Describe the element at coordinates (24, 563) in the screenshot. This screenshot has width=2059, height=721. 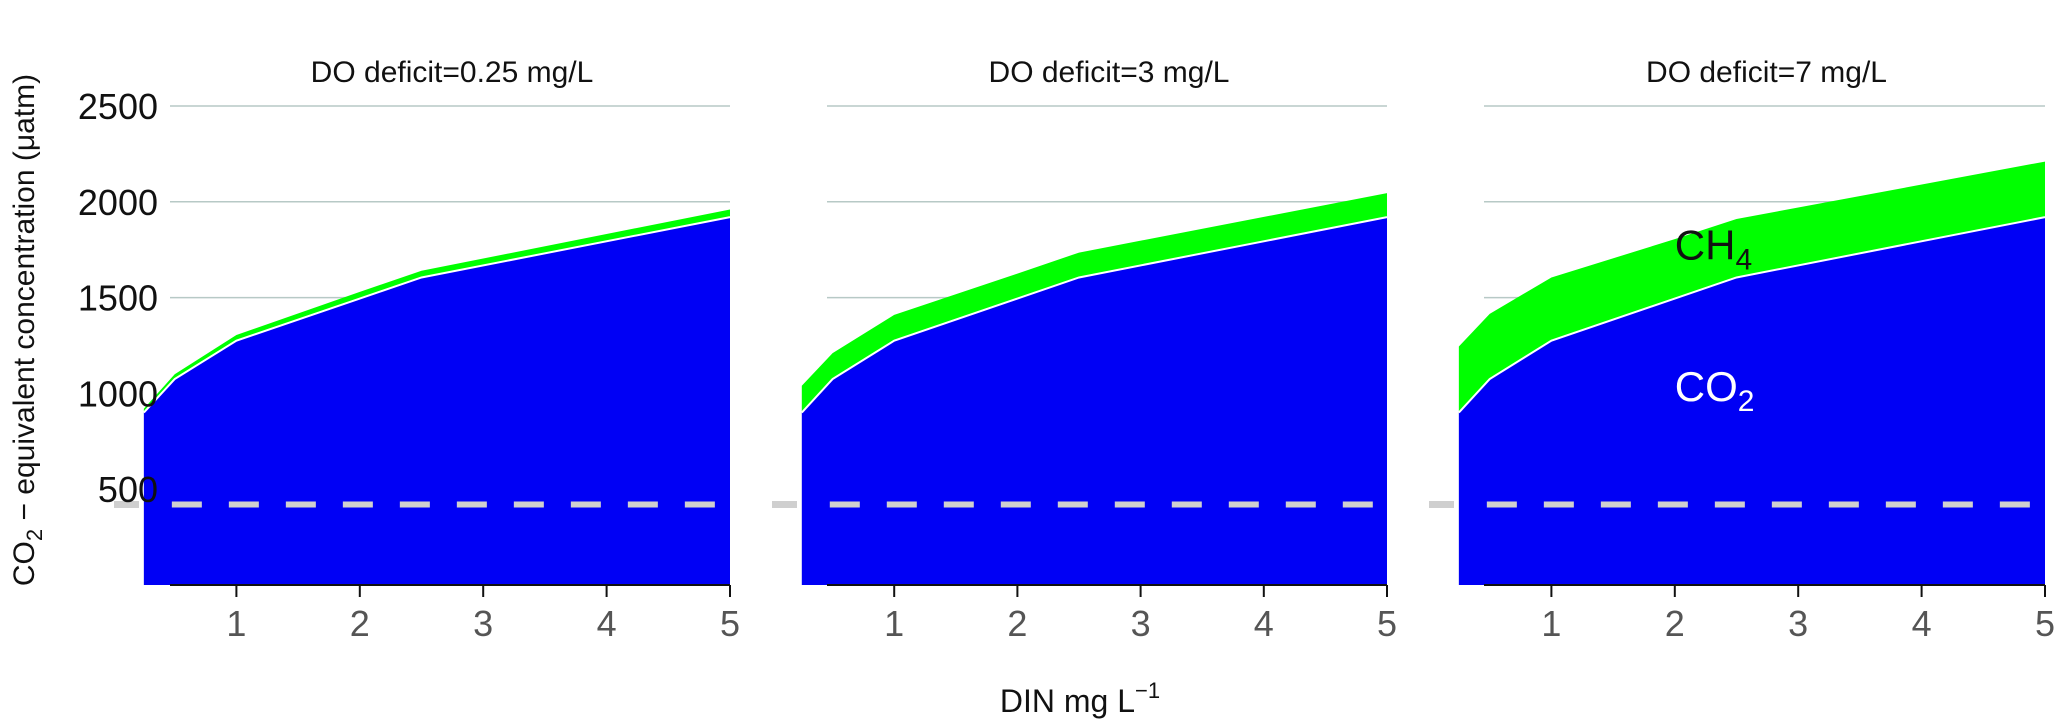
I see `y-axis-label-main: CO` at that location.